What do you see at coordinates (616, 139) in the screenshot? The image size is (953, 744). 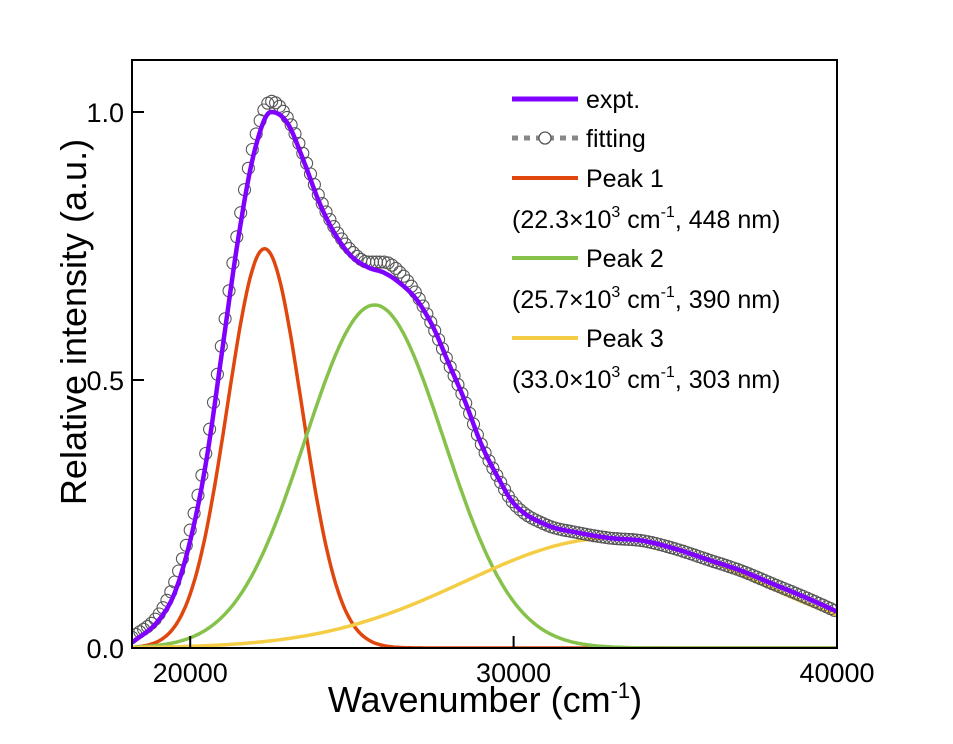 I see `legend-label-fitting: fitting` at bounding box center [616, 139].